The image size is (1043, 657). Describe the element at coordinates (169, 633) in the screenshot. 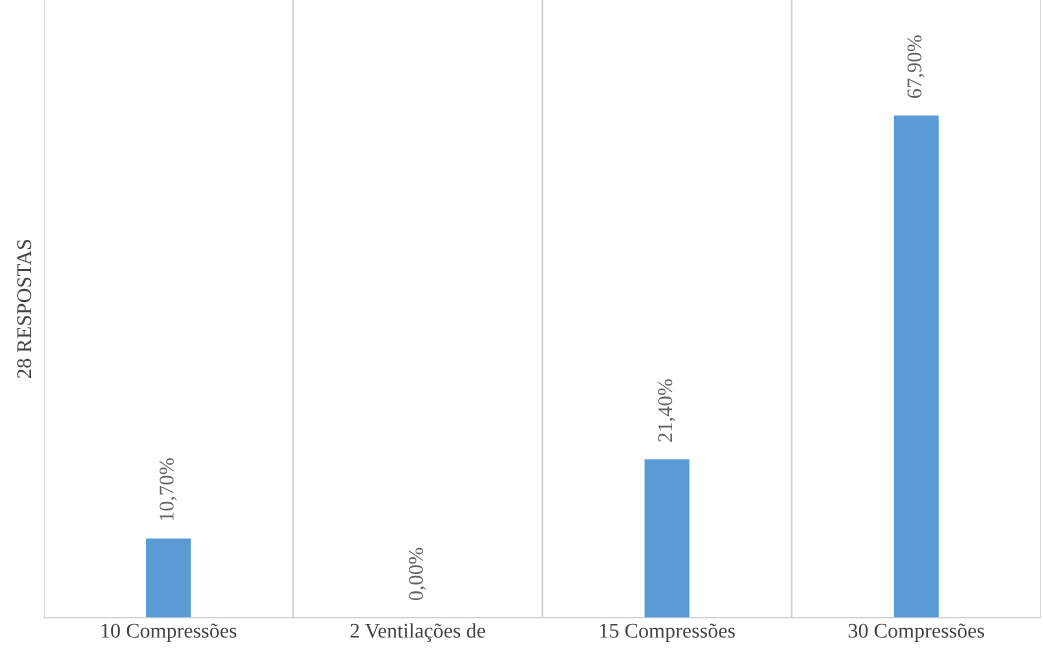

I see `x-tick-label: 10 Compressões` at that location.